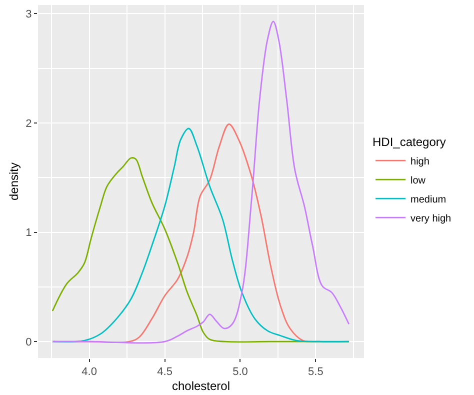  What do you see at coordinates (428, 200) in the screenshot?
I see `legend-label: medium` at bounding box center [428, 200].